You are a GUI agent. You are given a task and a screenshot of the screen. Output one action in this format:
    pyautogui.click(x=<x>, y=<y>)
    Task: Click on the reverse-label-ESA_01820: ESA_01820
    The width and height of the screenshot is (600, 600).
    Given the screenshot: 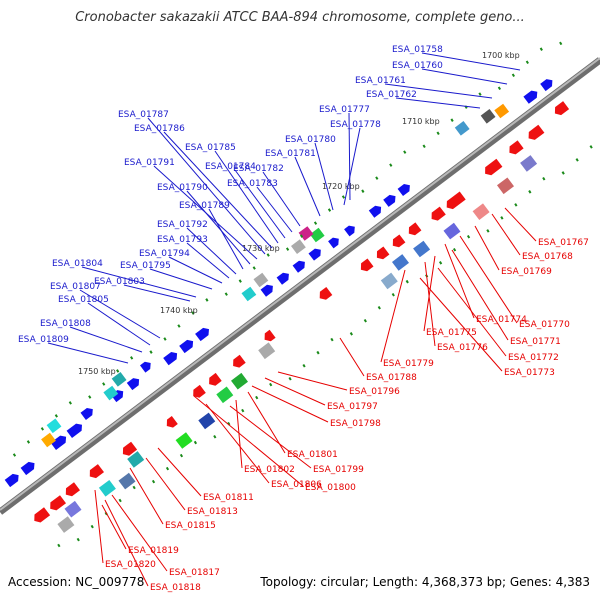 What is the action you would take?
    pyautogui.click(x=130, y=565)
    